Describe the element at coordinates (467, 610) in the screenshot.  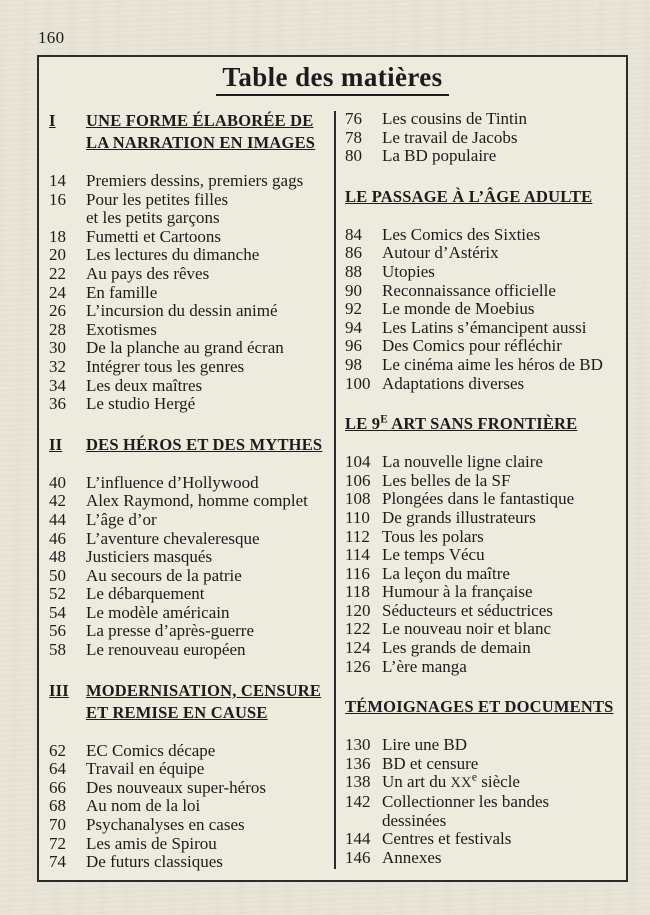
I see `entry-label: Séducteurs et séductrices` at that location.